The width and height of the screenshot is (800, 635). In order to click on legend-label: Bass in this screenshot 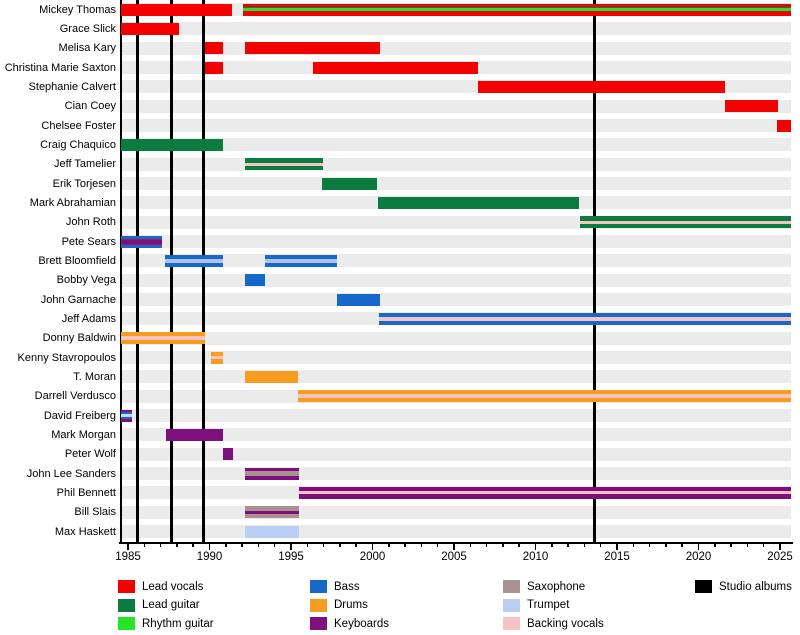, I will do `click(347, 586)`.